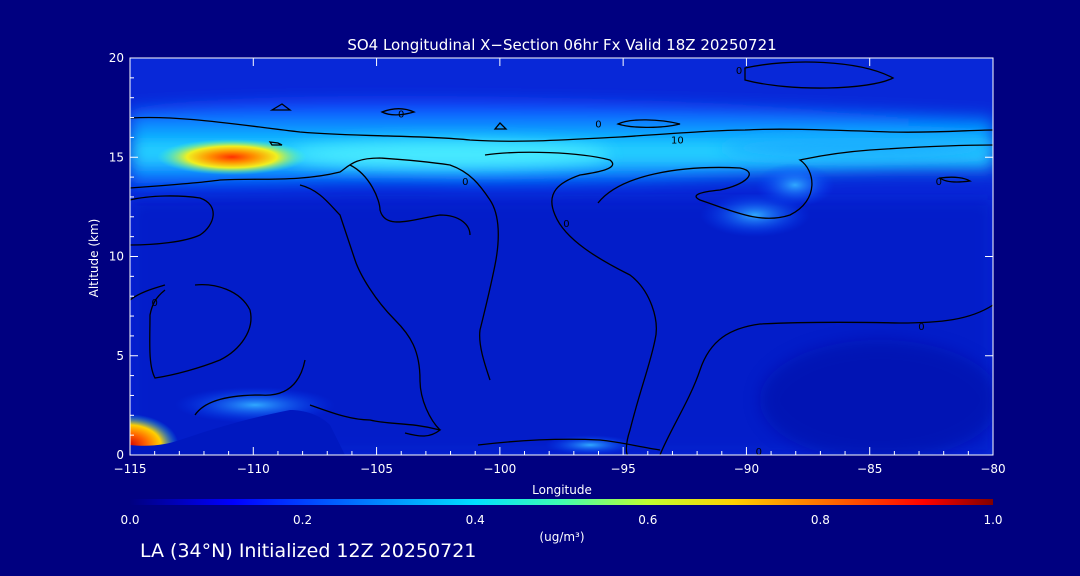 The width and height of the screenshot is (1080, 576). I want to click on x-tick-label: −80, so click(992, 469).